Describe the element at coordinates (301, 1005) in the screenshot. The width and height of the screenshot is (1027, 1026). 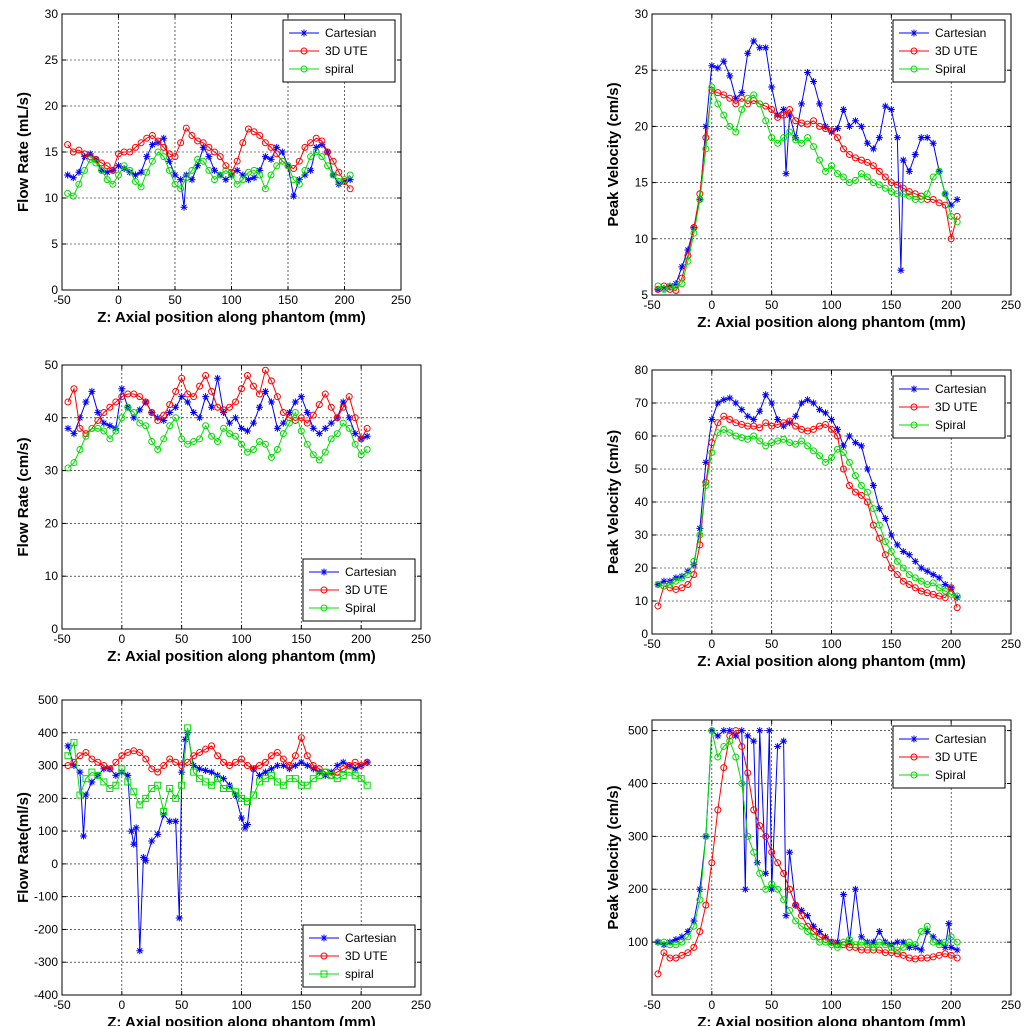
I see `x-tick-label: 150` at that location.